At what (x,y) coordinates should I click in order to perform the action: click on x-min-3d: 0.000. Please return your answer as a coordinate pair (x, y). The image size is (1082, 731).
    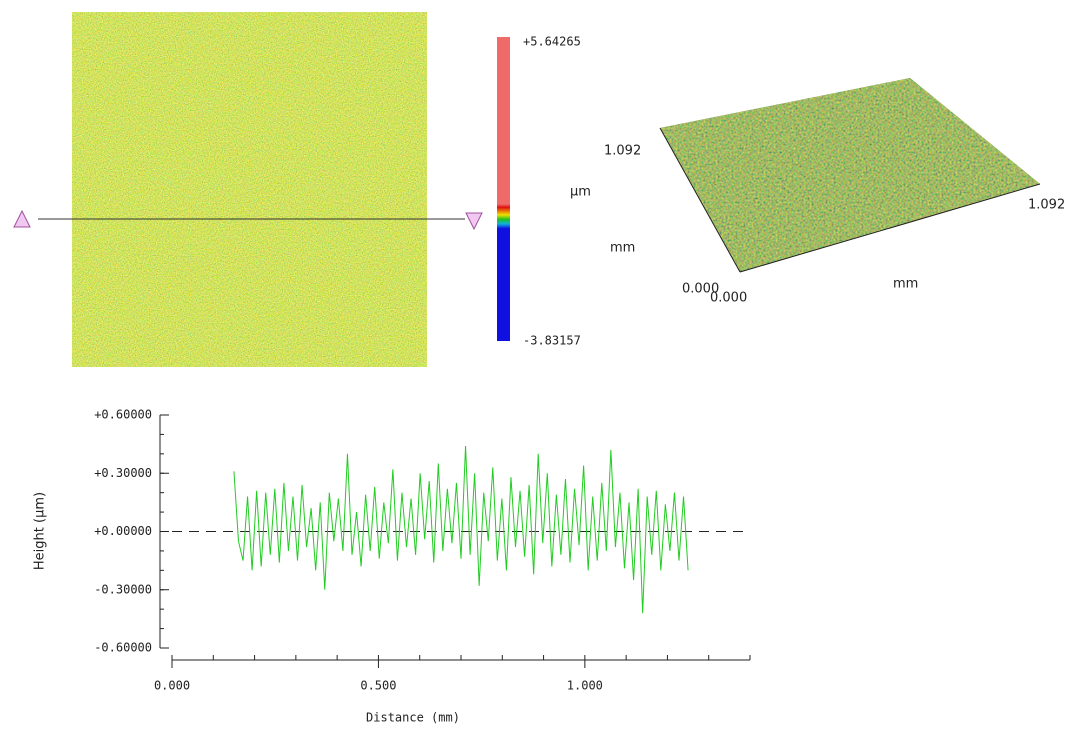
    Looking at the image, I should click on (728, 298).